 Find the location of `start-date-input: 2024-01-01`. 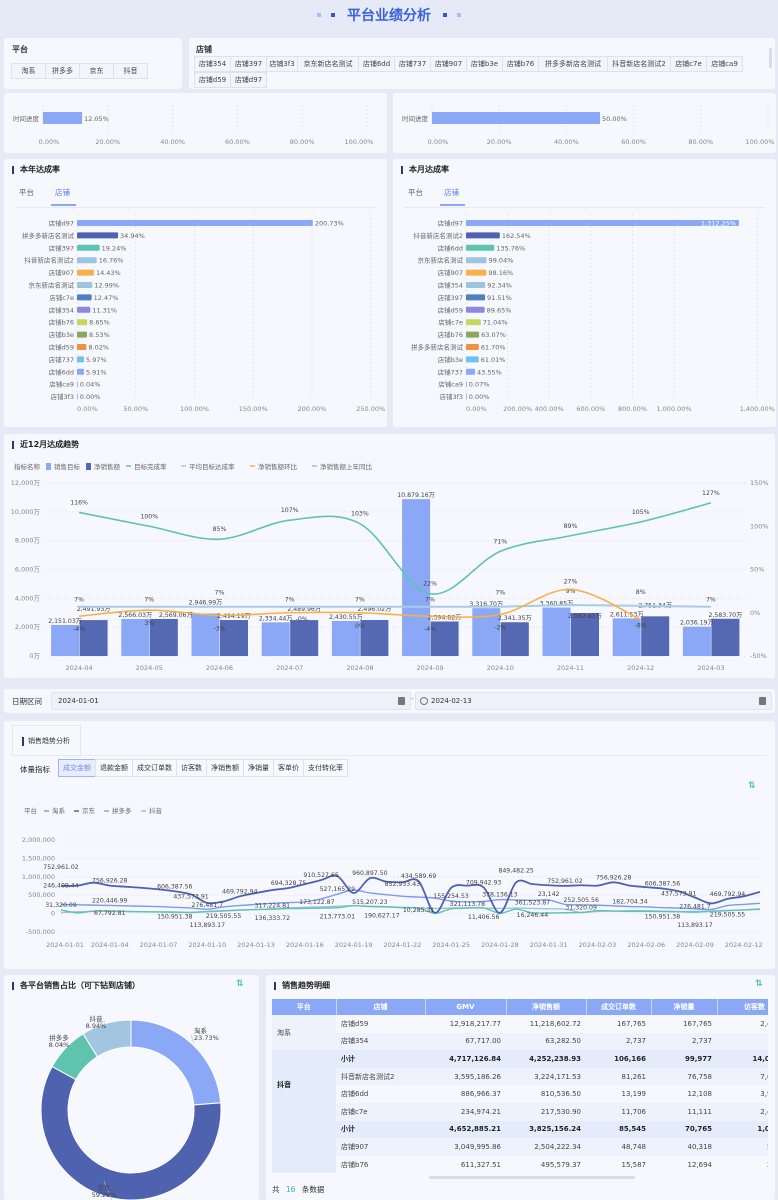

start-date-input: 2024-01-01 is located at coordinates (231, 701).